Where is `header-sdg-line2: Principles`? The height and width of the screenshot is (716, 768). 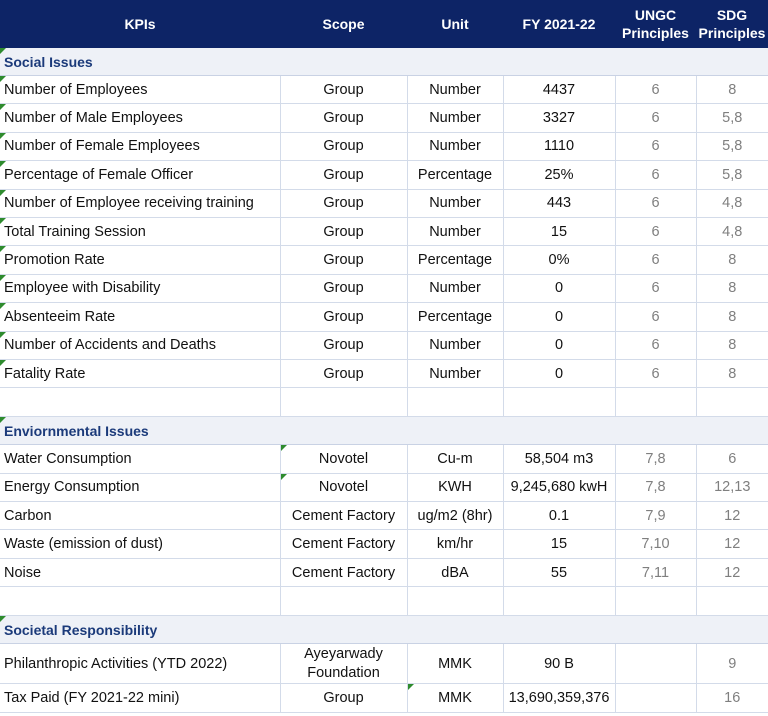
header-sdg-line2: Principles is located at coordinates (732, 33).